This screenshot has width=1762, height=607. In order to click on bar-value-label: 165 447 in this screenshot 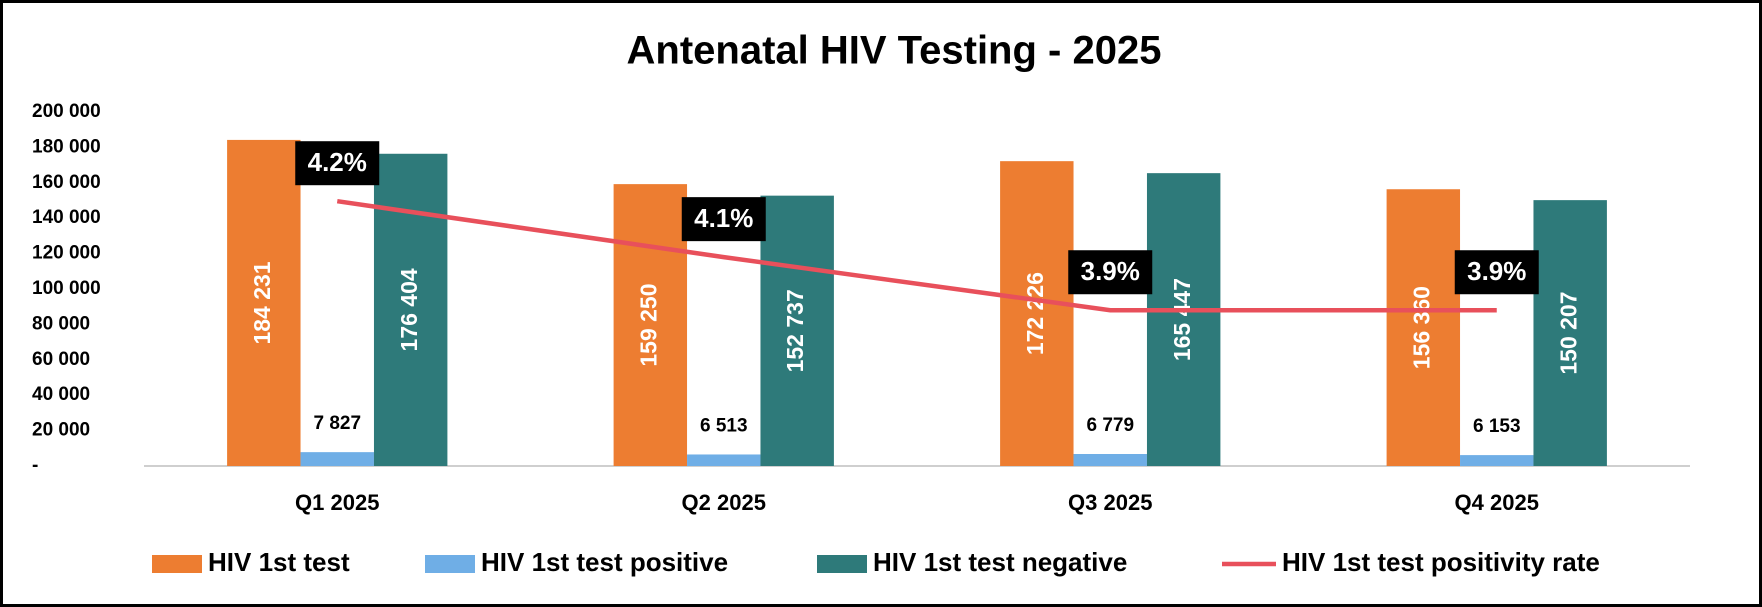, I will do `click(1182, 319)`.